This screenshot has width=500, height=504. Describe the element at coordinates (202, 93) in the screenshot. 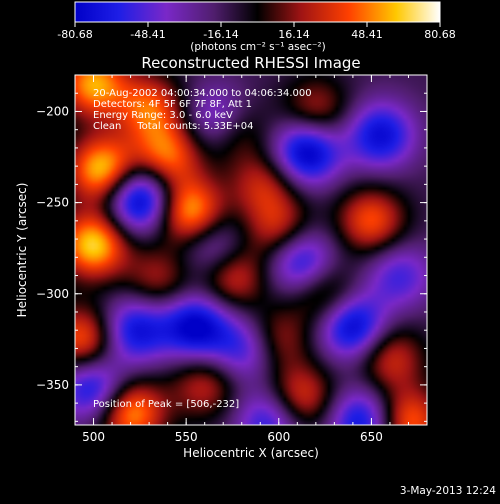

I see `info-time-range: 20-Aug-2002 04:00:34.000 to 04:06:34.000` at that location.